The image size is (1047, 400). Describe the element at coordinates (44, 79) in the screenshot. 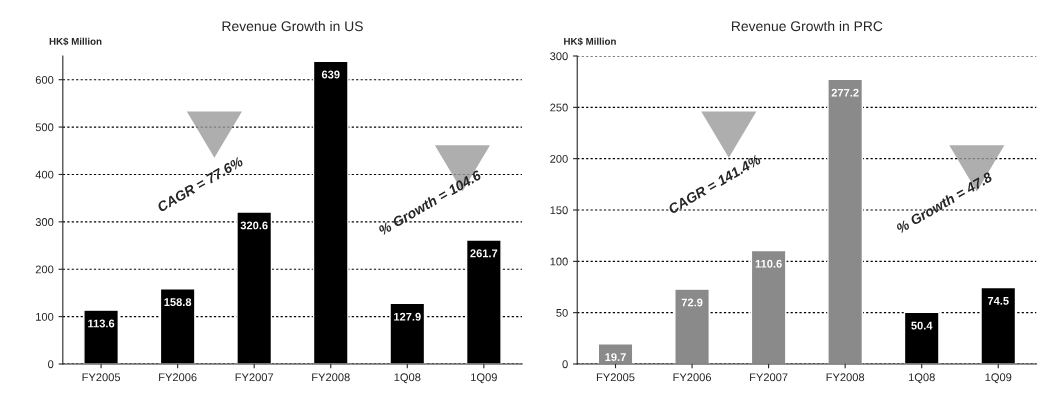

I see `y-tick-label: 600` at that location.